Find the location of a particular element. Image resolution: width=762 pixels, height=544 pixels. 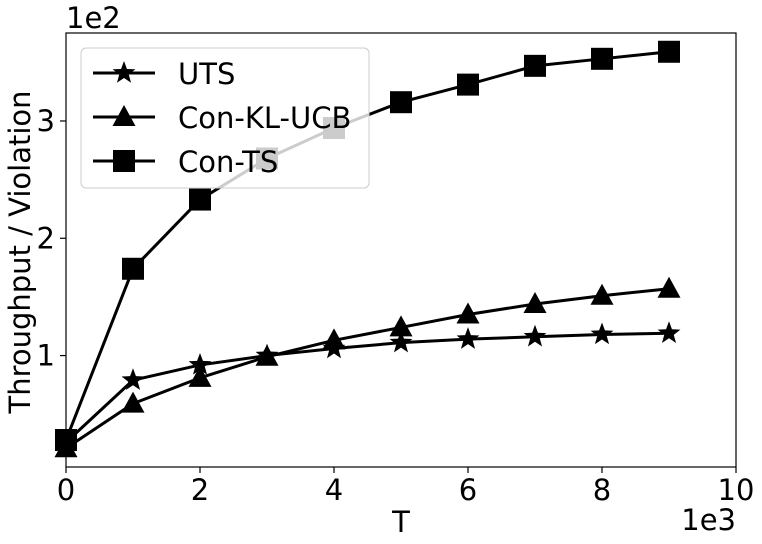

y-tick-label: 2 is located at coordinates (46, 238).